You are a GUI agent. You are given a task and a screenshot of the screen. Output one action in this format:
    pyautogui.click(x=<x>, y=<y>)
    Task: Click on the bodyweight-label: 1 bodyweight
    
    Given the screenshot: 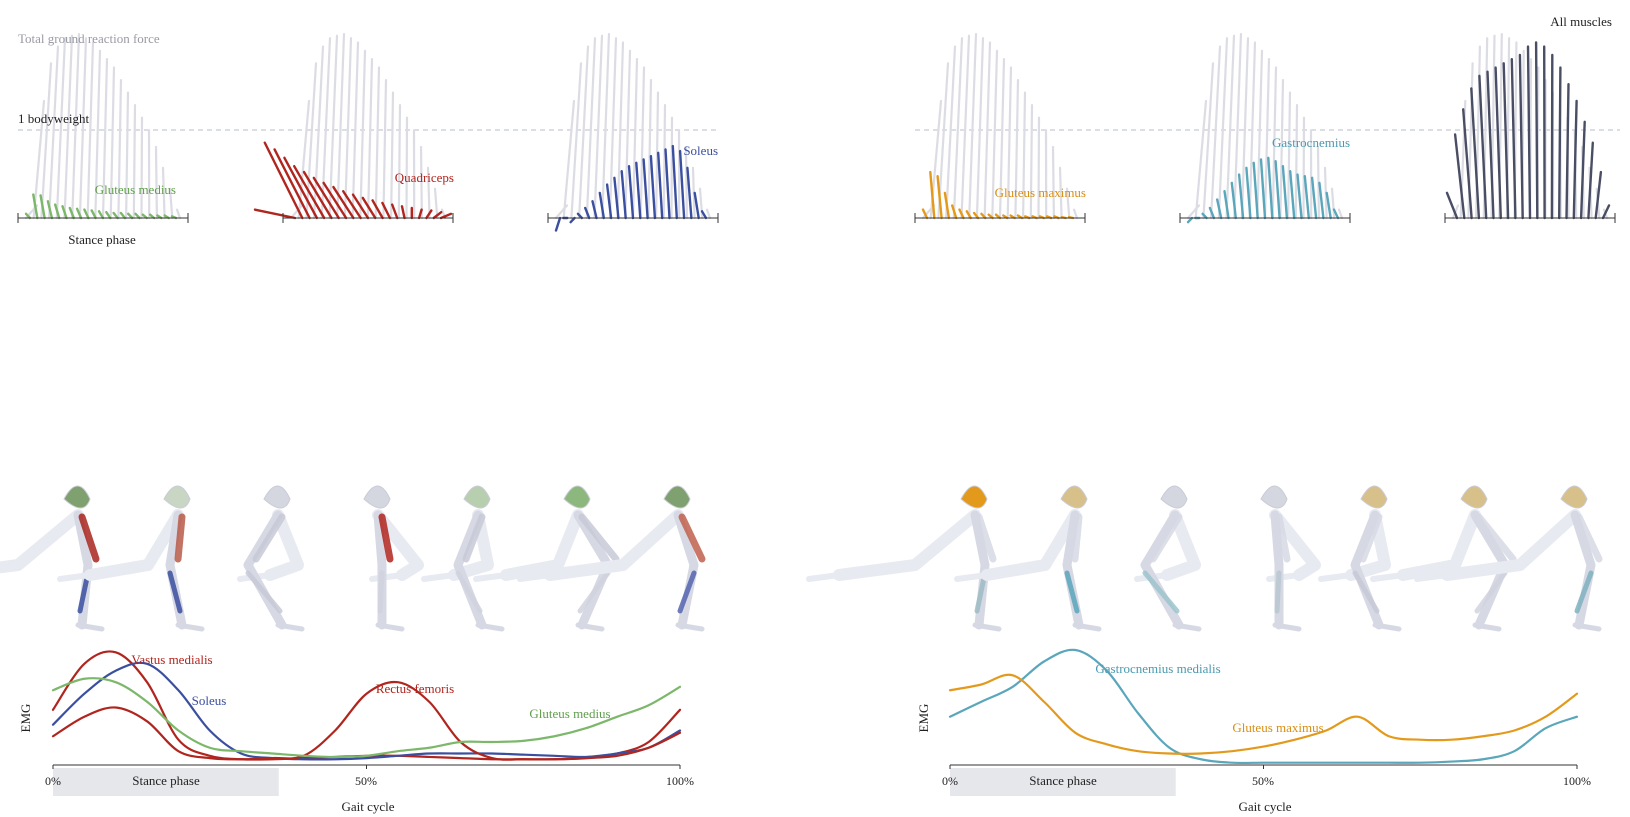 What is the action you would take?
    pyautogui.click(x=54, y=118)
    